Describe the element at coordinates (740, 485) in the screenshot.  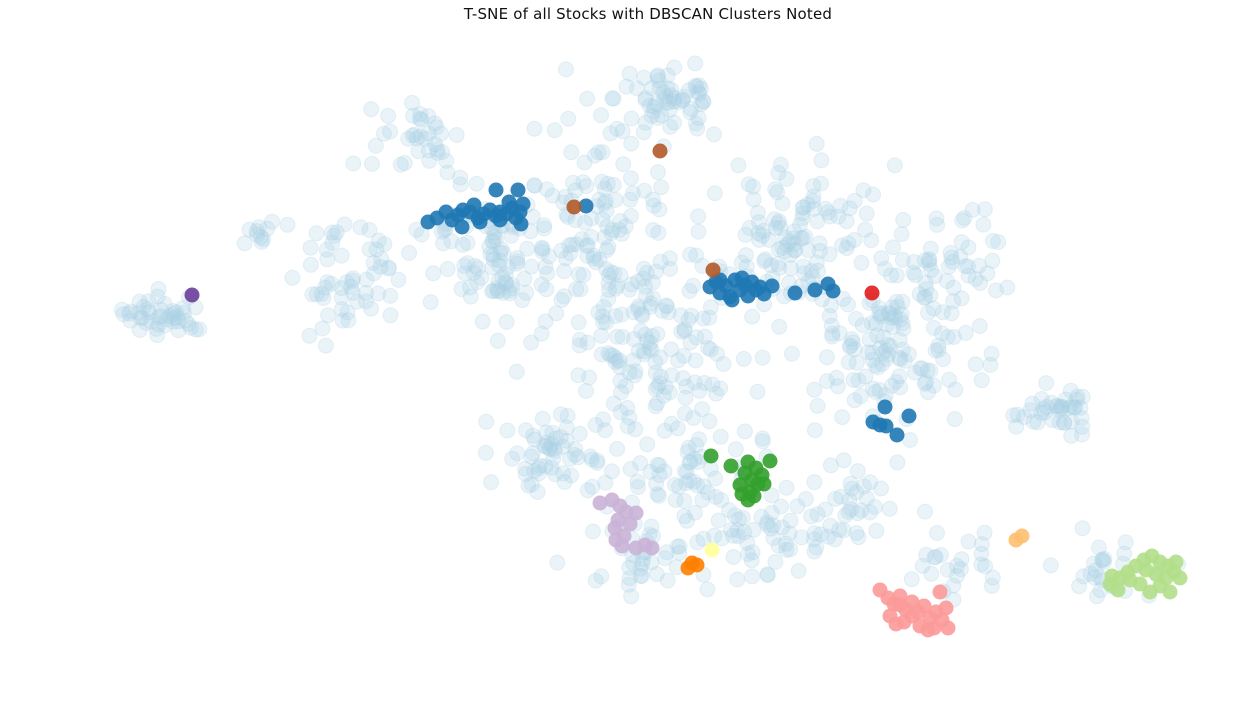
I see `cluster-6-point` at that location.